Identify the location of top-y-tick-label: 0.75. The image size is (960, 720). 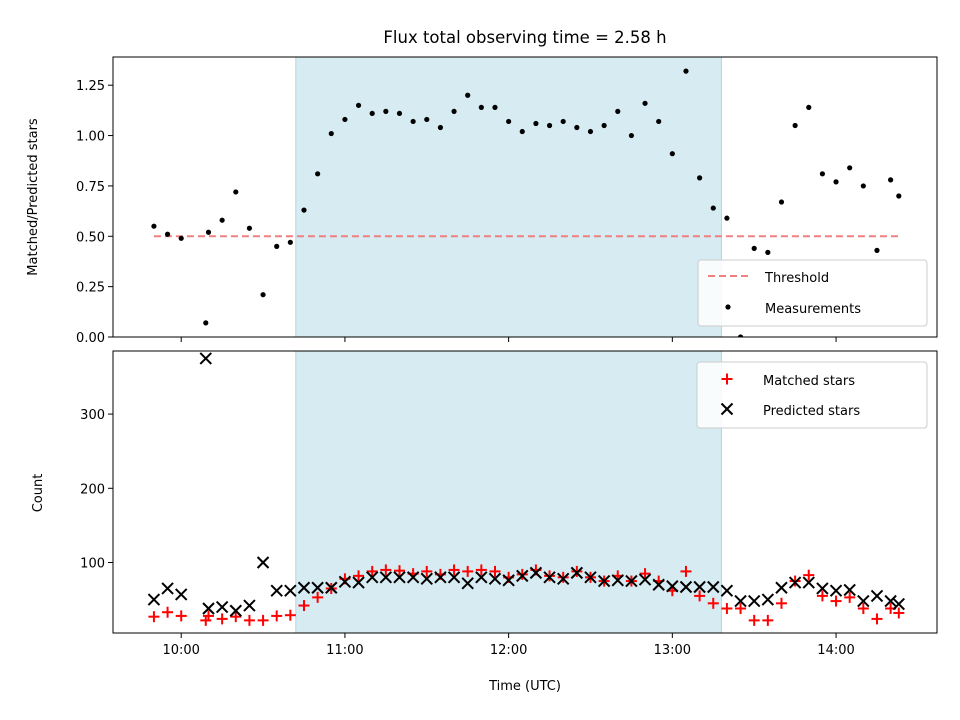
(90, 187).